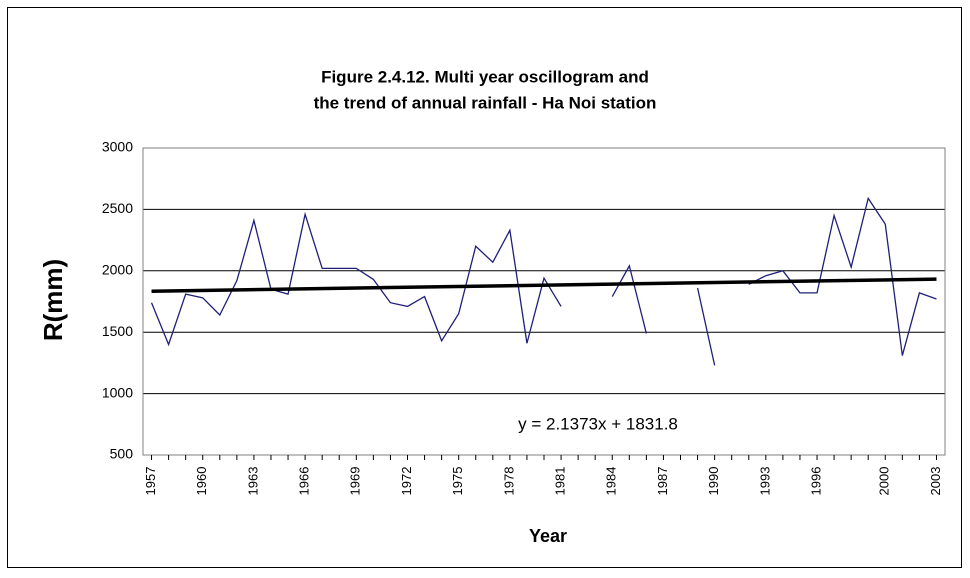 This screenshot has height=578, width=970. I want to click on x-tick-label: 2003, so click(935, 481).